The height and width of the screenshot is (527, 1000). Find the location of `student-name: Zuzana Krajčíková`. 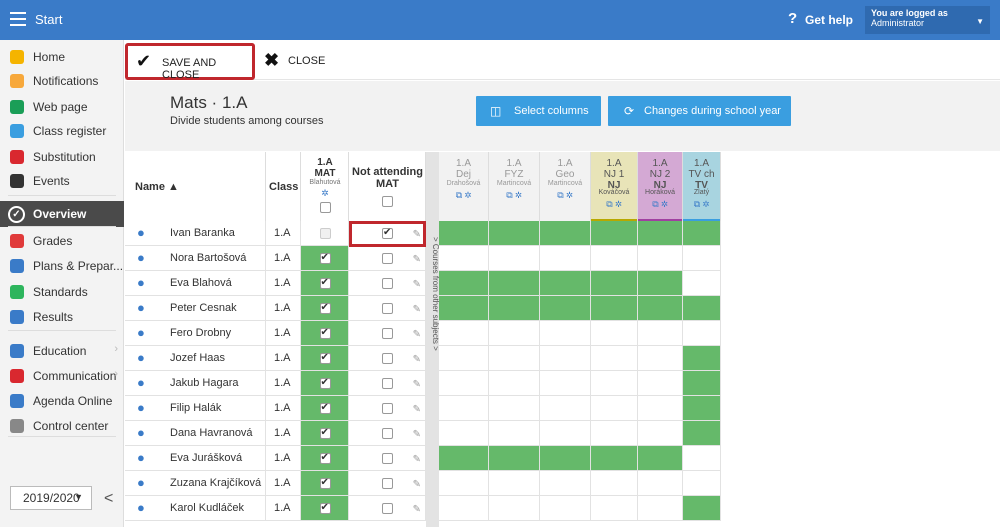

student-name: Zuzana Krajčíková is located at coordinates (216, 483).